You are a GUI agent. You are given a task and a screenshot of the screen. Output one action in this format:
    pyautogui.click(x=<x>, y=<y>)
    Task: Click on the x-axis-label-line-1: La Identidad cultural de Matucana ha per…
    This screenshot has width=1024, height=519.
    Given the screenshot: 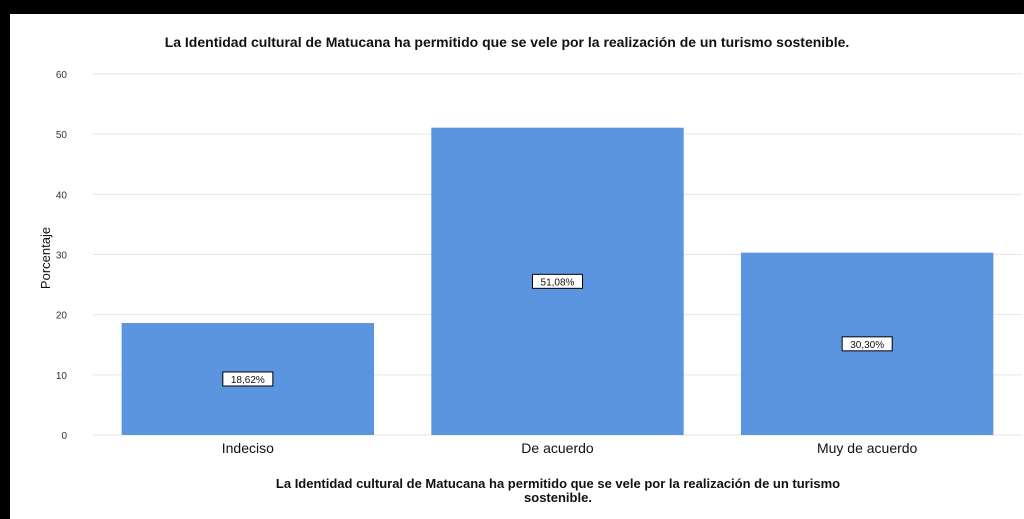 What is the action you would take?
    pyautogui.click(x=558, y=483)
    